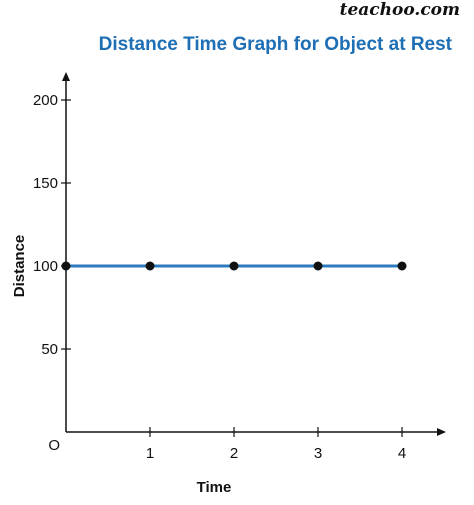 Image resolution: width=474 pixels, height=505 pixels. I want to click on x-axis-arrow, so click(441, 432).